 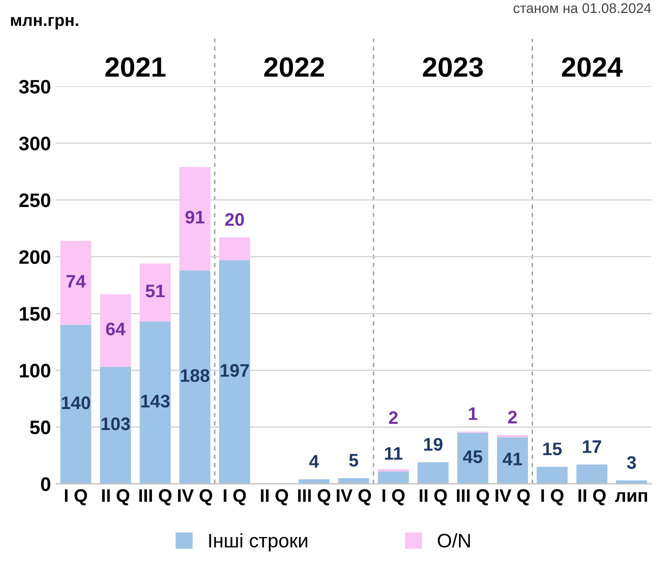 I want to click on data-label: 17, so click(x=592, y=446).